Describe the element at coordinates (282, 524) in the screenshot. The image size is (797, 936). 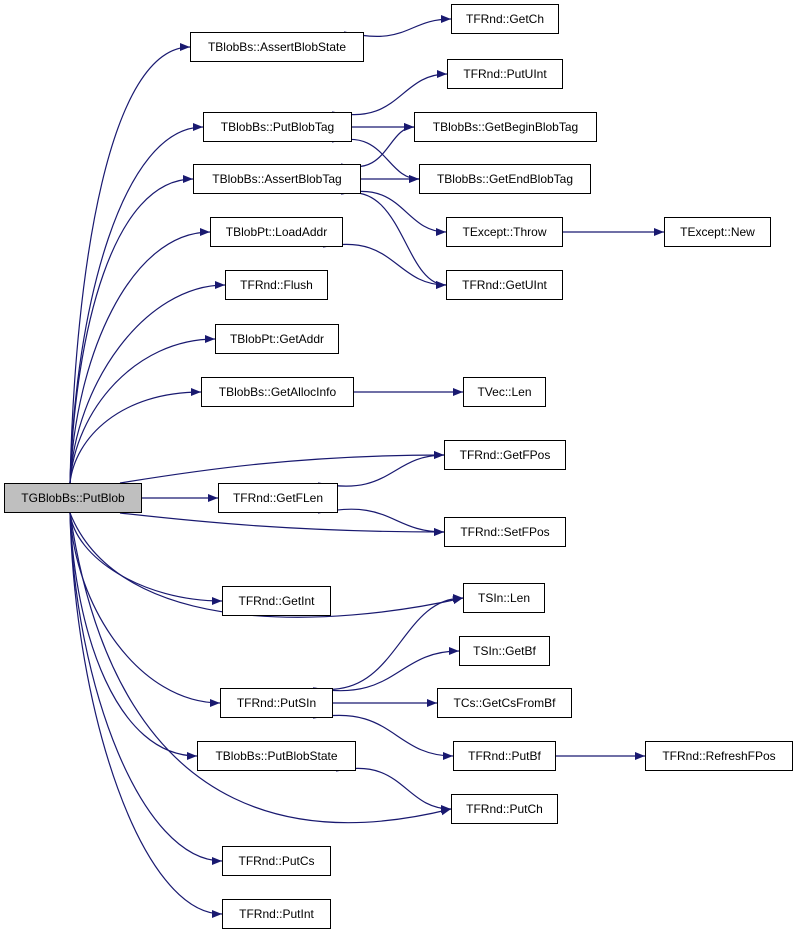
I see `edge-root-to-setFPos` at that location.